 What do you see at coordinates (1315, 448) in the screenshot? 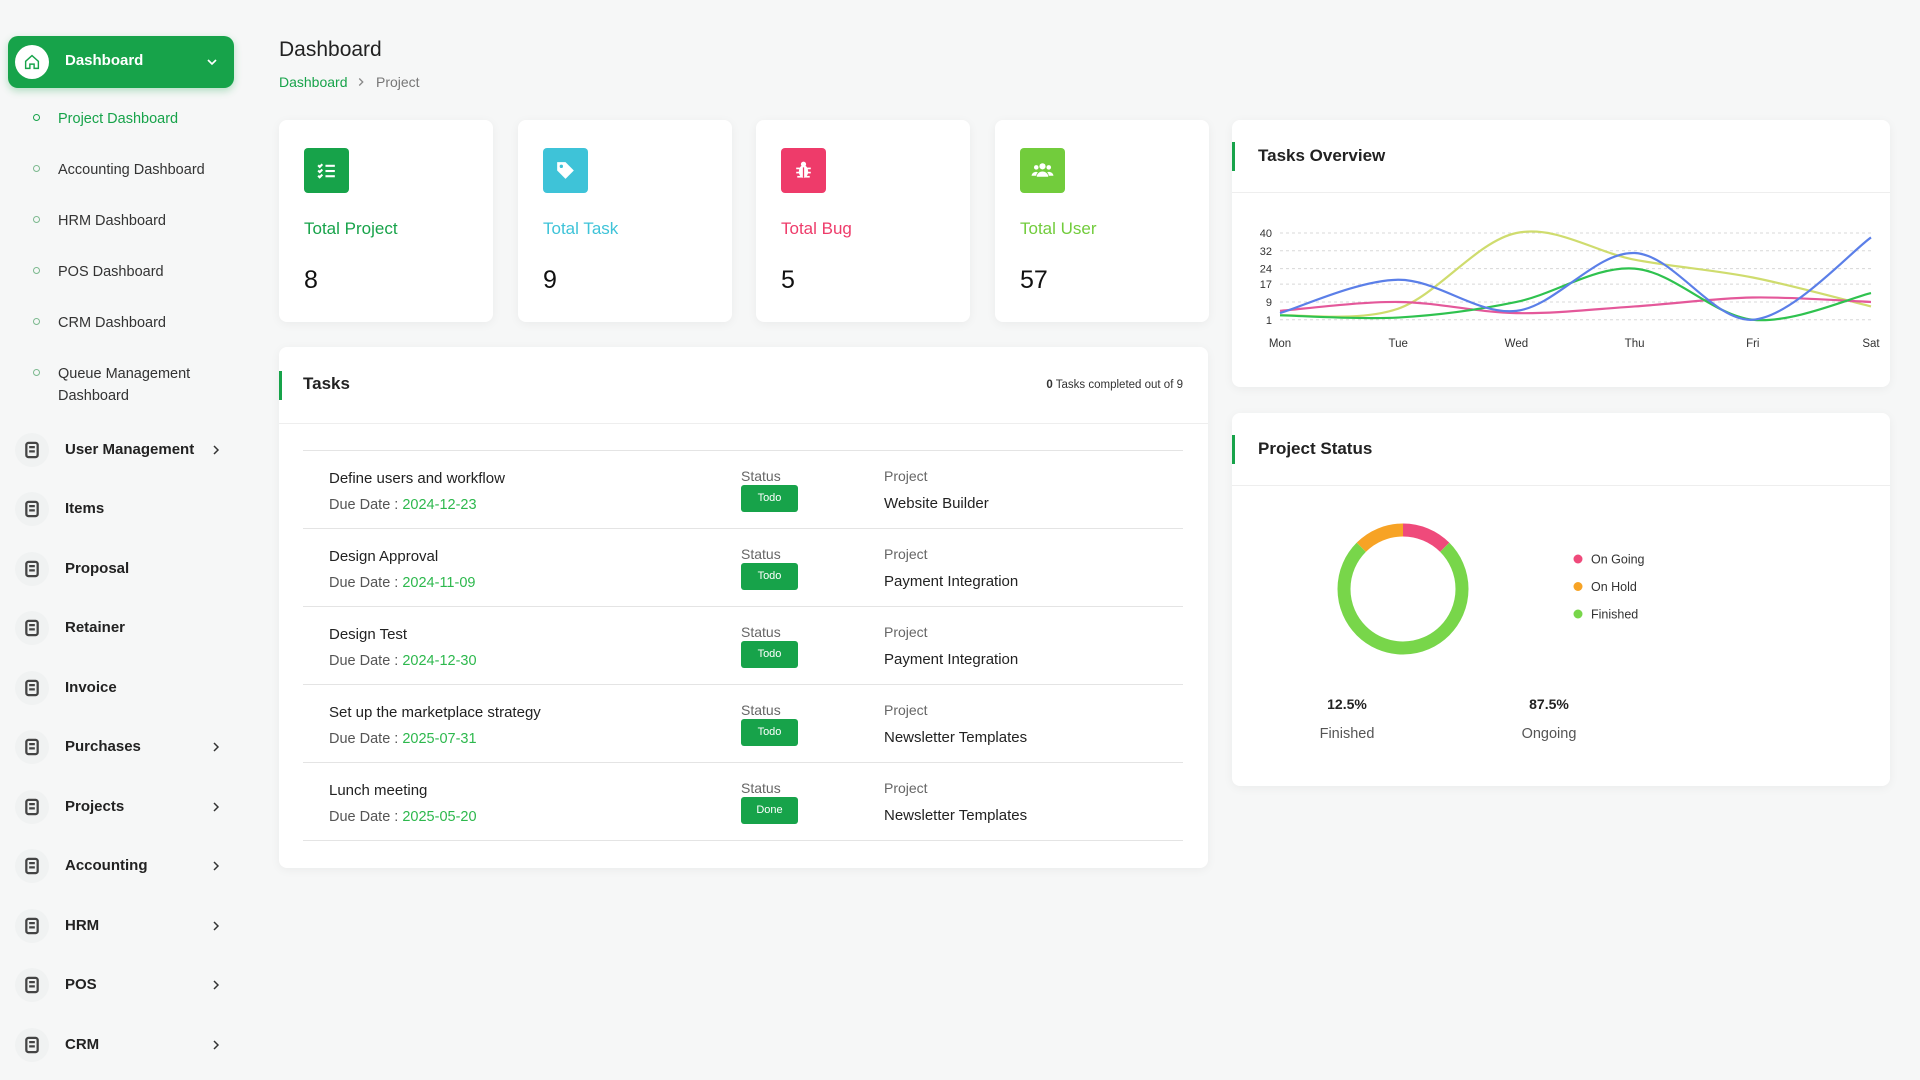
I see `card-title: Project Status` at bounding box center [1315, 448].